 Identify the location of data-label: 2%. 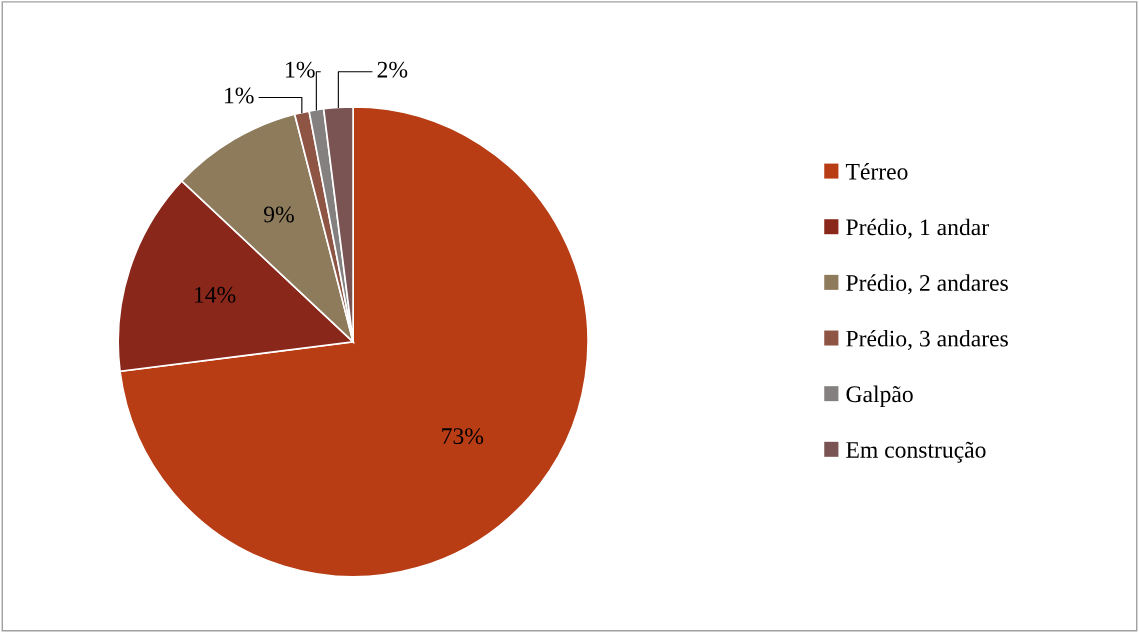
(392, 69).